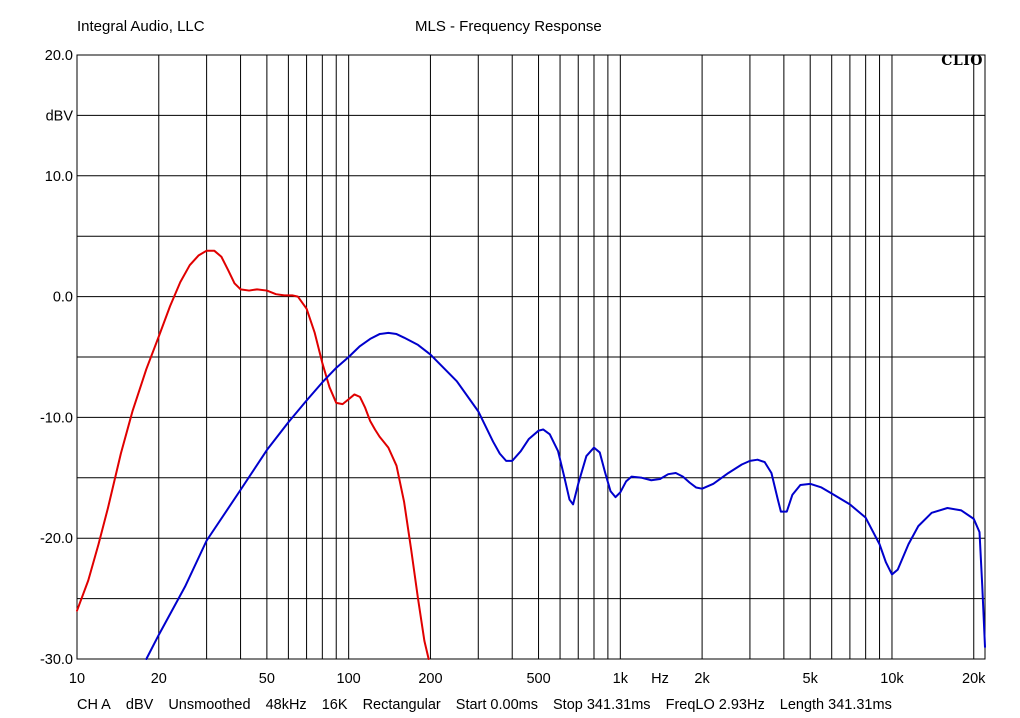 Image resolution: width=1020 pixels, height=718 pixels. I want to click on x-tick-label: 5k, so click(811, 679).